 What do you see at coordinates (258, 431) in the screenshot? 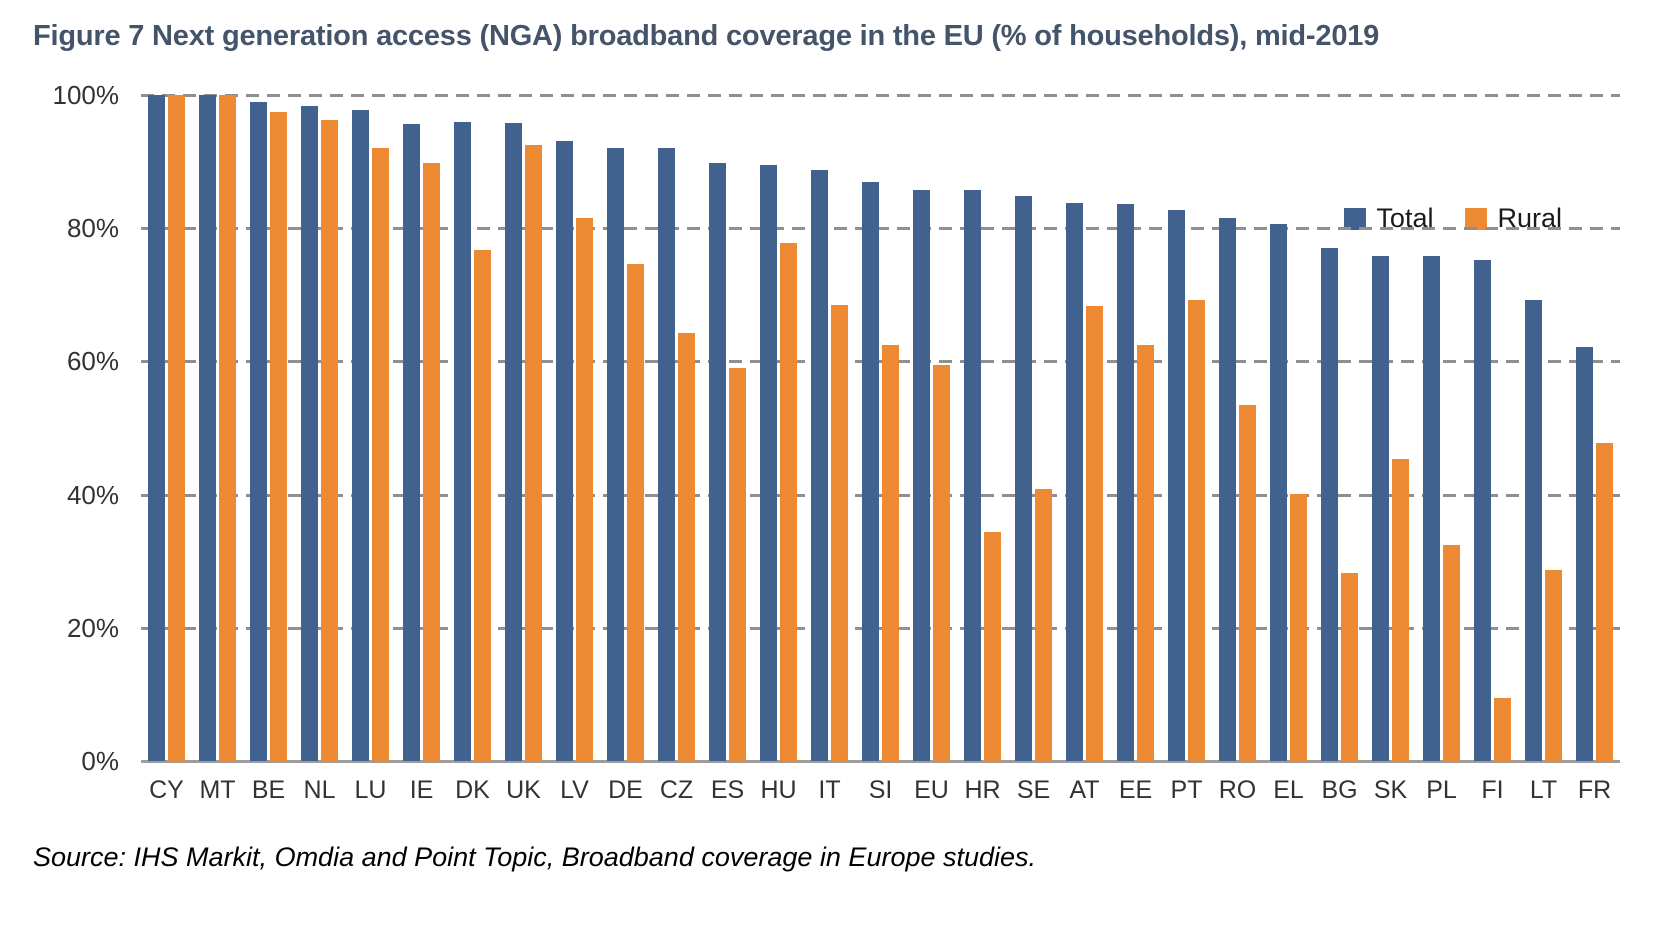
I see `bar-total-BE` at bounding box center [258, 431].